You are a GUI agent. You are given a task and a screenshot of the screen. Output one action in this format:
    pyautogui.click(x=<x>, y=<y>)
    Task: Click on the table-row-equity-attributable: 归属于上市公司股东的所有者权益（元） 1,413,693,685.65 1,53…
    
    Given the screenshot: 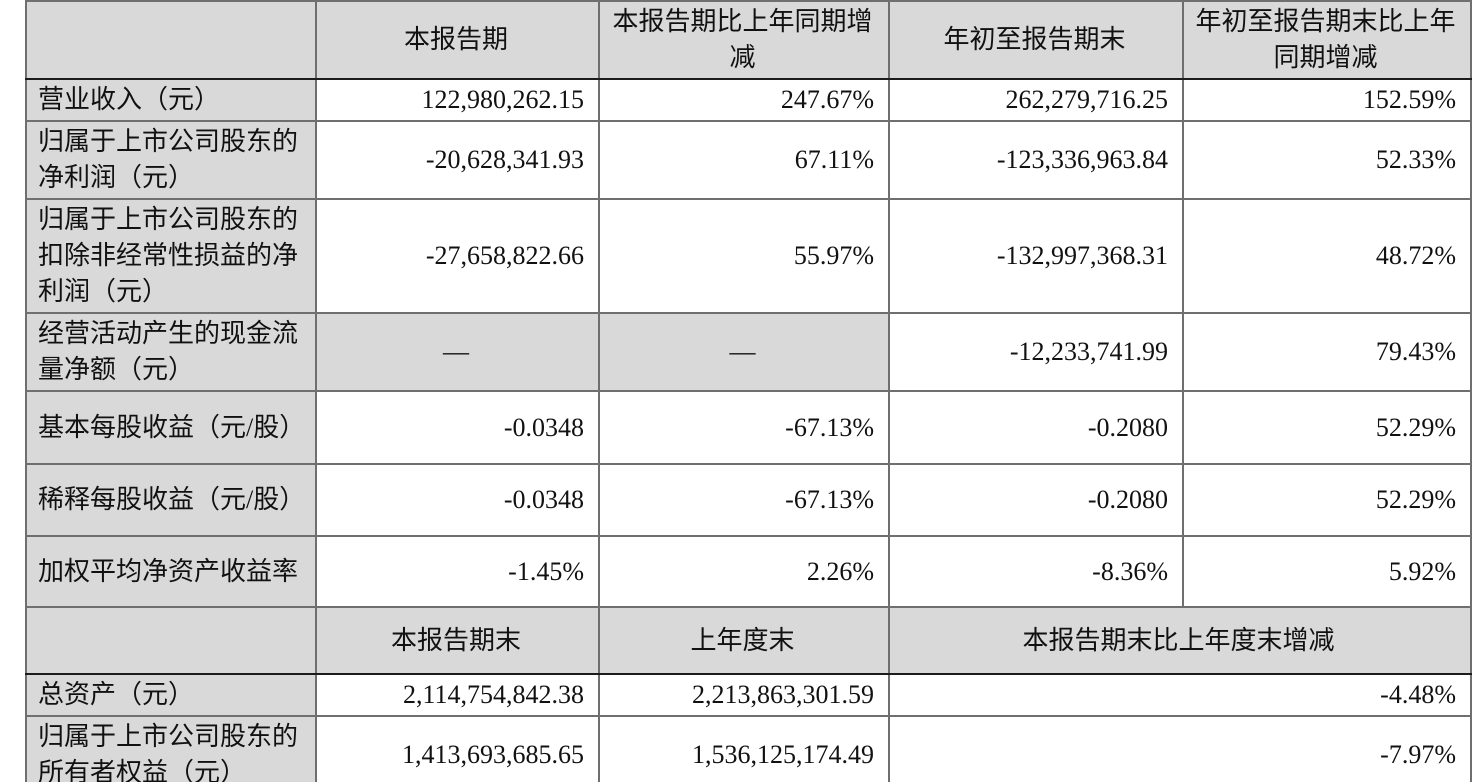 What is the action you would take?
    pyautogui.click(x=748, y=748)
    